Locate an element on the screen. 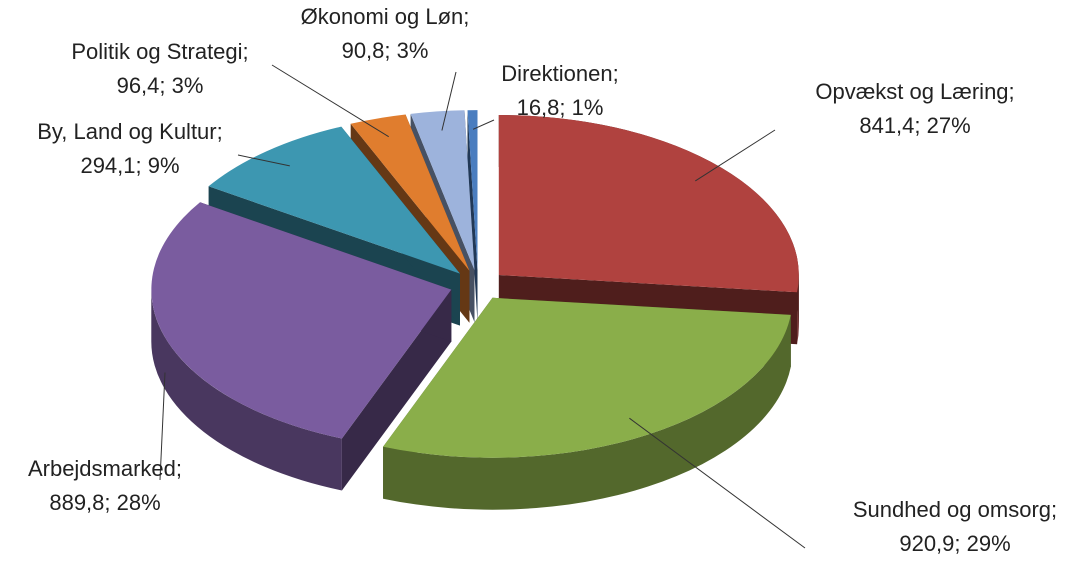 The image size is (1080, 572). slice-label: Opvækst og Læring; is located at coordinates (914, 91).